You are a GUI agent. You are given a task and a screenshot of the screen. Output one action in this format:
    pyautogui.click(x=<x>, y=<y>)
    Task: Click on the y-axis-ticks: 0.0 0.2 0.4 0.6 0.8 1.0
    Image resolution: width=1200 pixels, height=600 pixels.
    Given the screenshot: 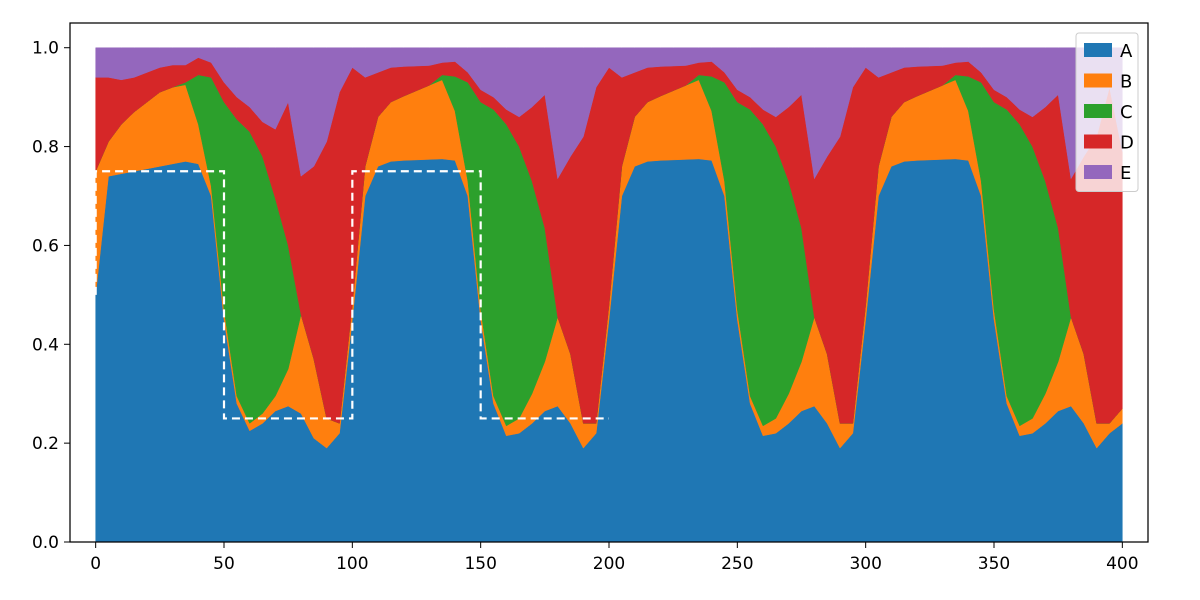 What is the action you would take?
    pyautogui.click(x=51, y=296)
    